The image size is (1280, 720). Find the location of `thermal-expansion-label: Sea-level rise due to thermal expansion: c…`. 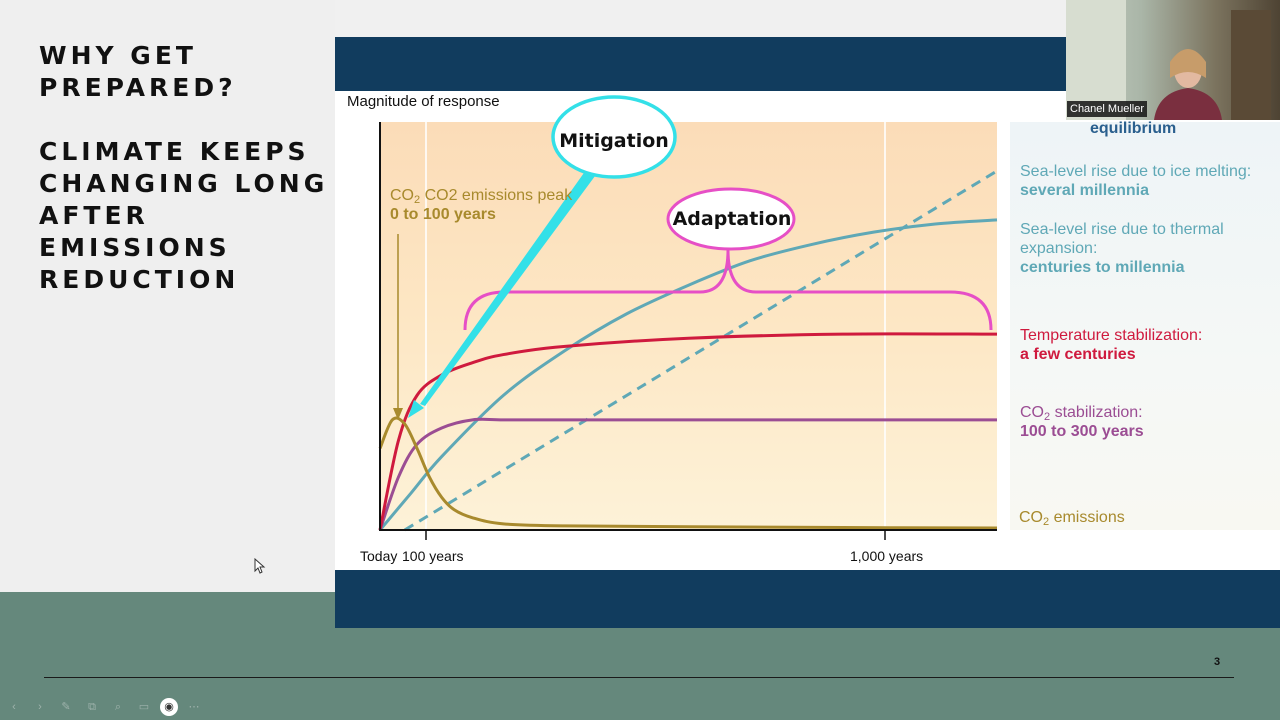

thermal-expansion-label: Sea-level rise due to thermal expansion: c… is located at coordinates (1122, 248).